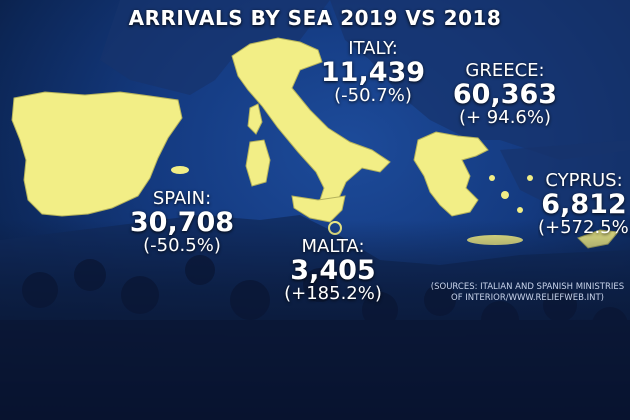 This screenshot has height=420, width=630. What do you see at coordinates (505, 118) in the screenshot?
I see `greece-change: (+ 94.6%)` at bounding box center [505, 118].